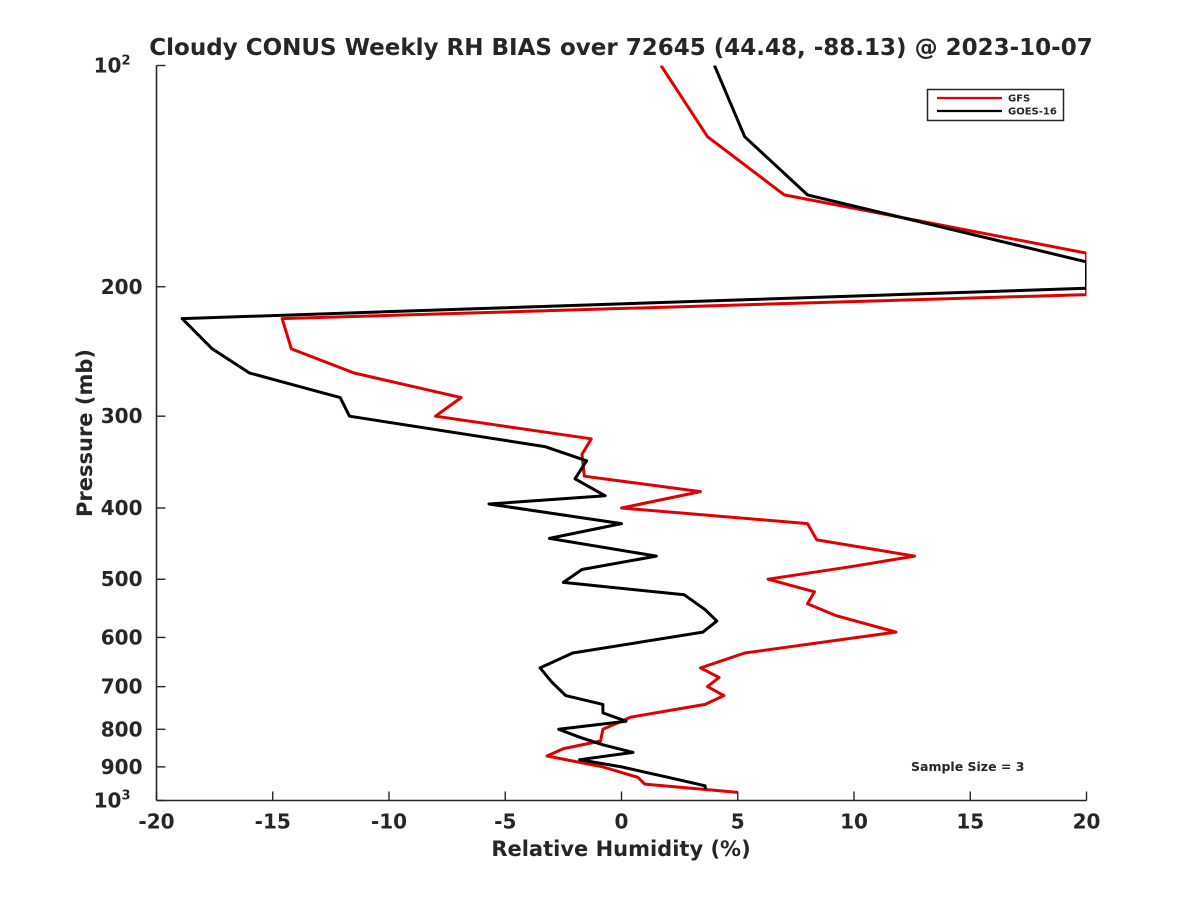 The height and width of the screenshot is (900, 1200). Describe the element at coordinates (1087, 822) in the screenshot. I see `x-tick-label: 20` at that location.